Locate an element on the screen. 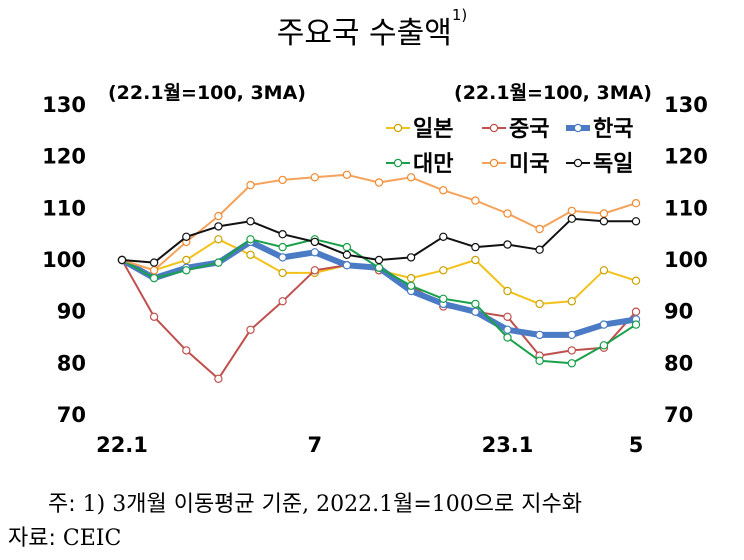 The image size is (744, 560). data-point-한국-7 is located at coordinates (347, 265).